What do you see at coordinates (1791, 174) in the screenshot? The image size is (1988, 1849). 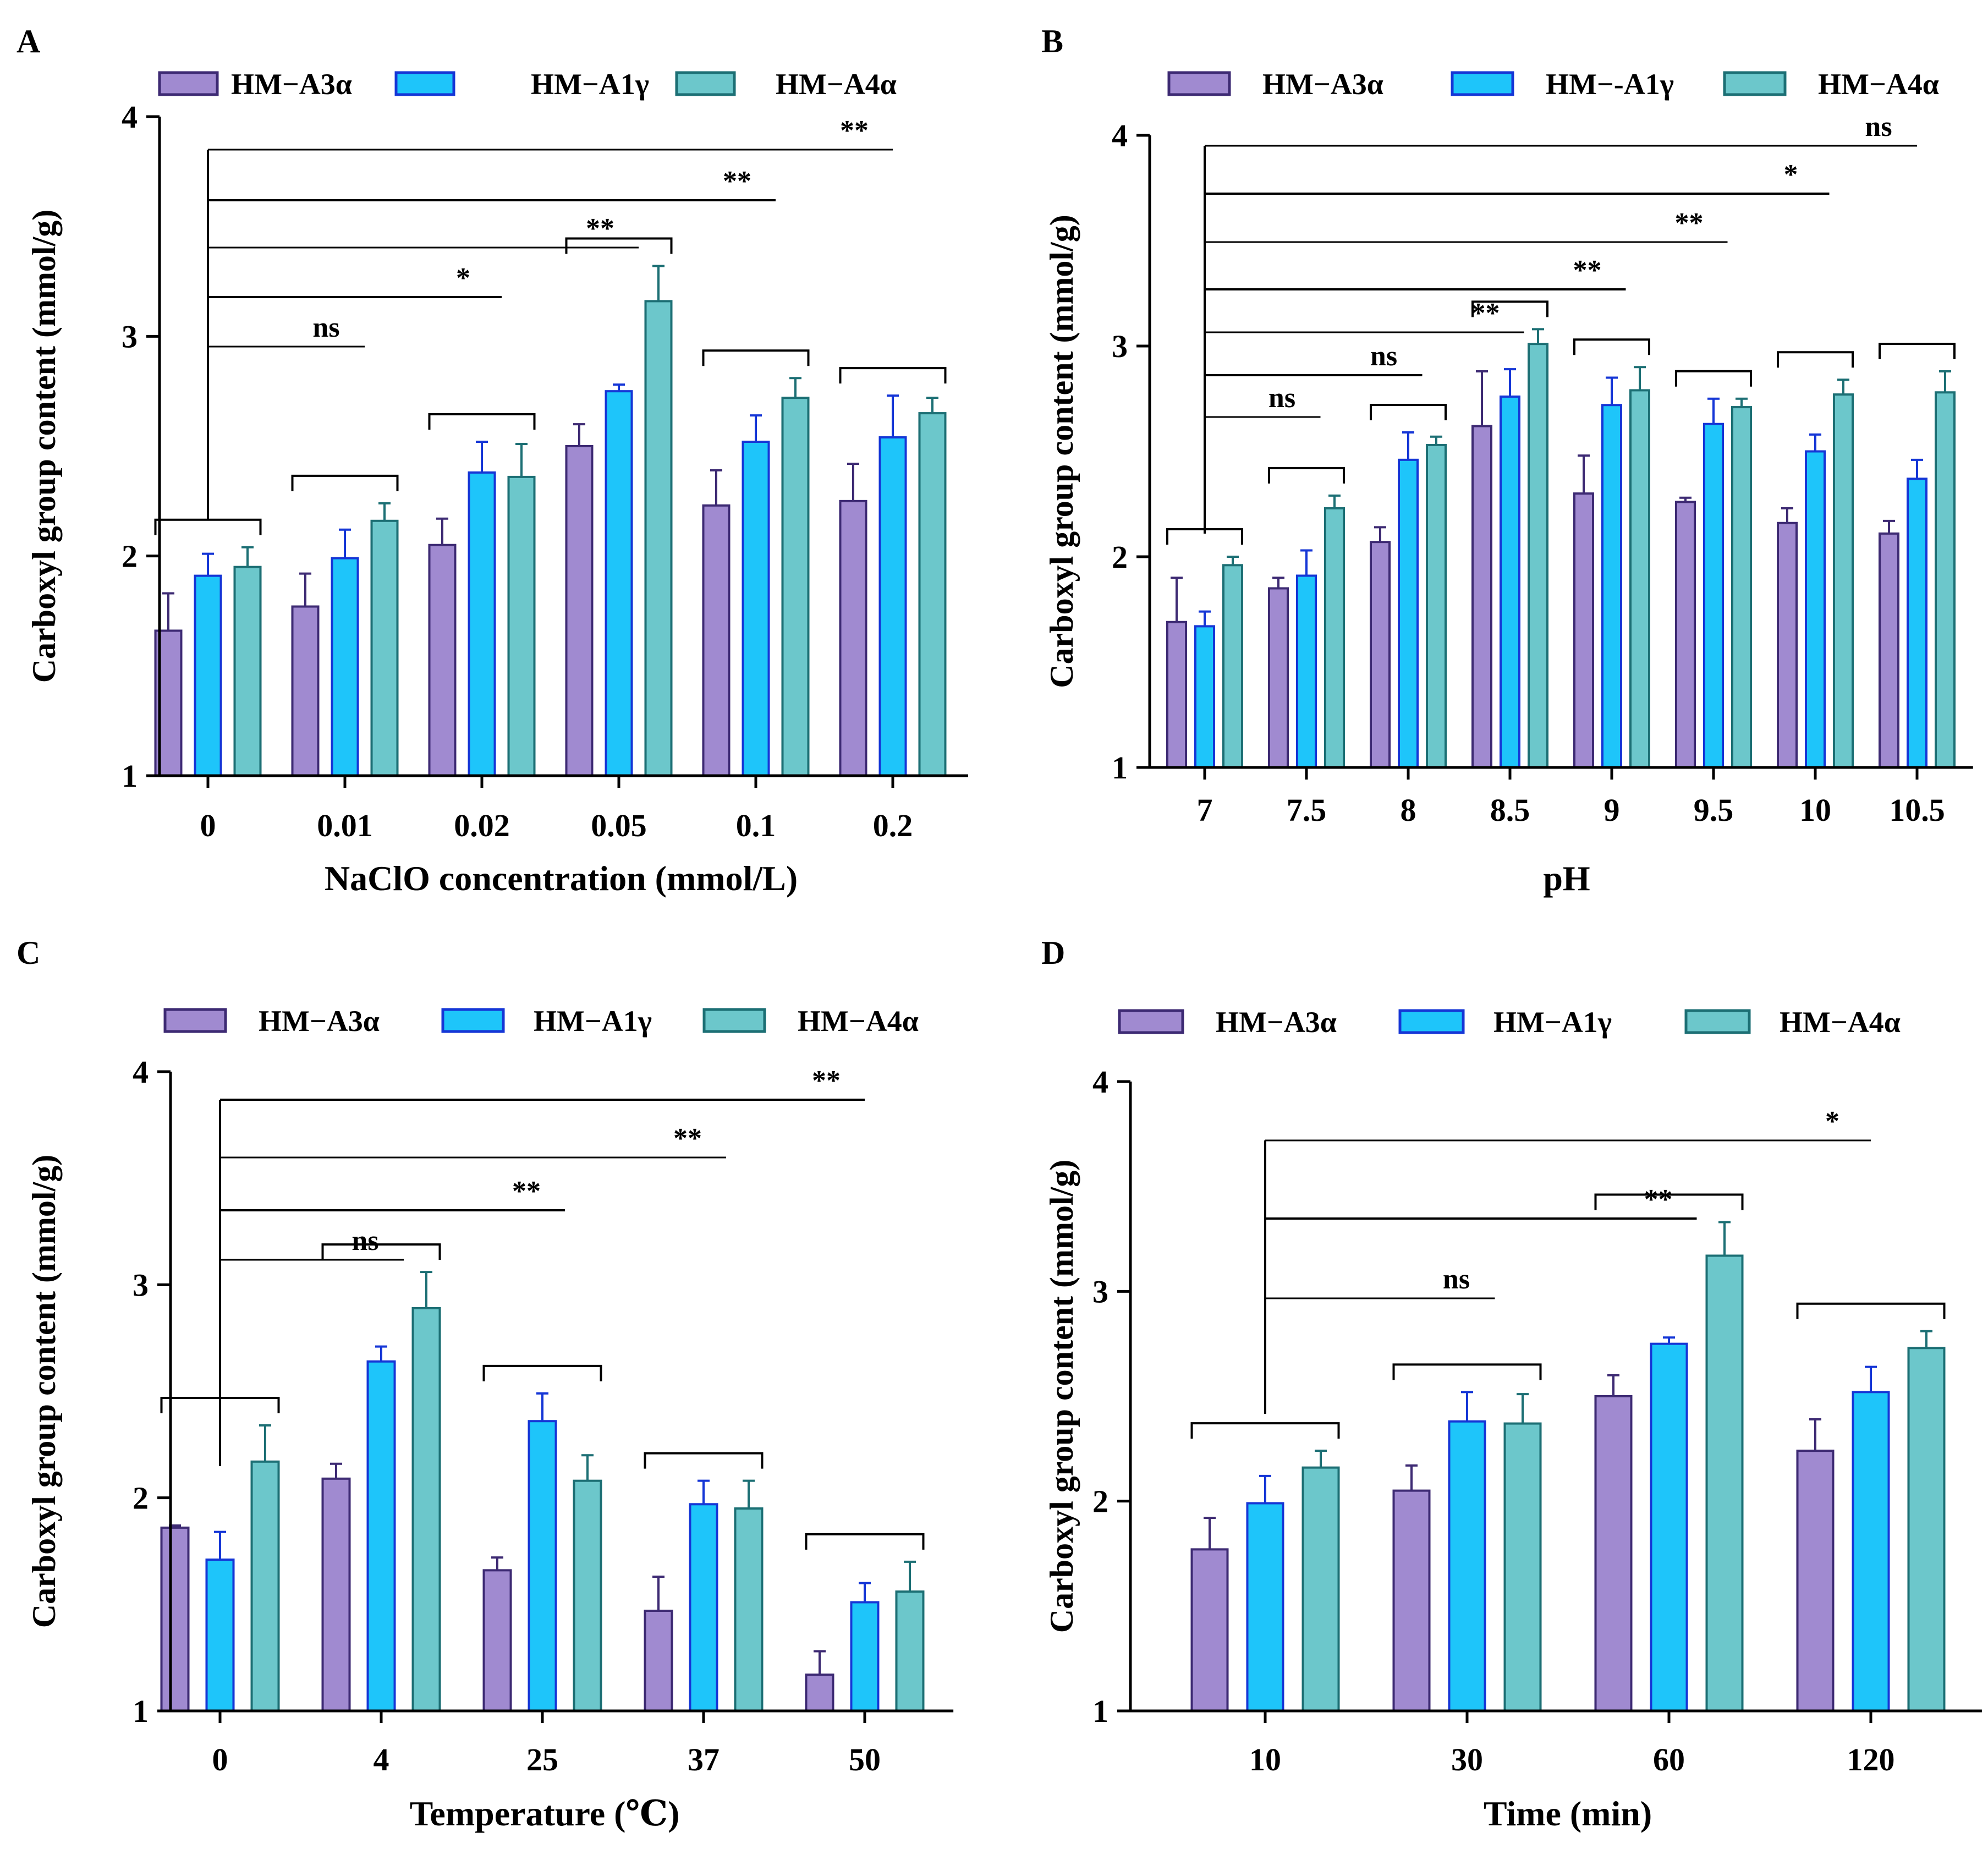 I see `significance-label: *` at bounding box center [1791, 174].